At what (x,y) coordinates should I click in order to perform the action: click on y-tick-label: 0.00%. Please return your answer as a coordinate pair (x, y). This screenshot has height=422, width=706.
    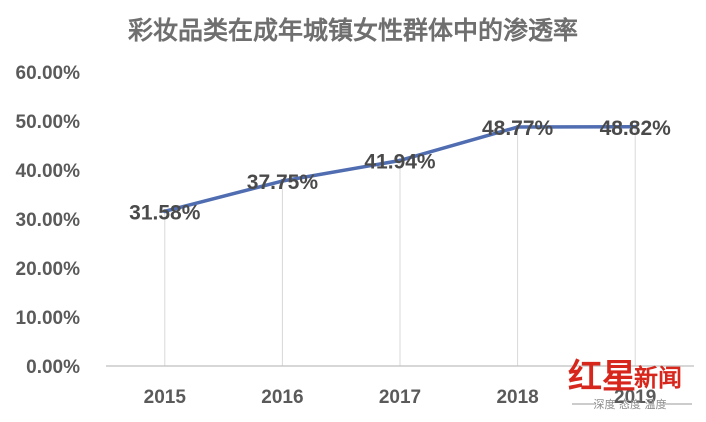
    Looking at the image, I should click on (53, 367).